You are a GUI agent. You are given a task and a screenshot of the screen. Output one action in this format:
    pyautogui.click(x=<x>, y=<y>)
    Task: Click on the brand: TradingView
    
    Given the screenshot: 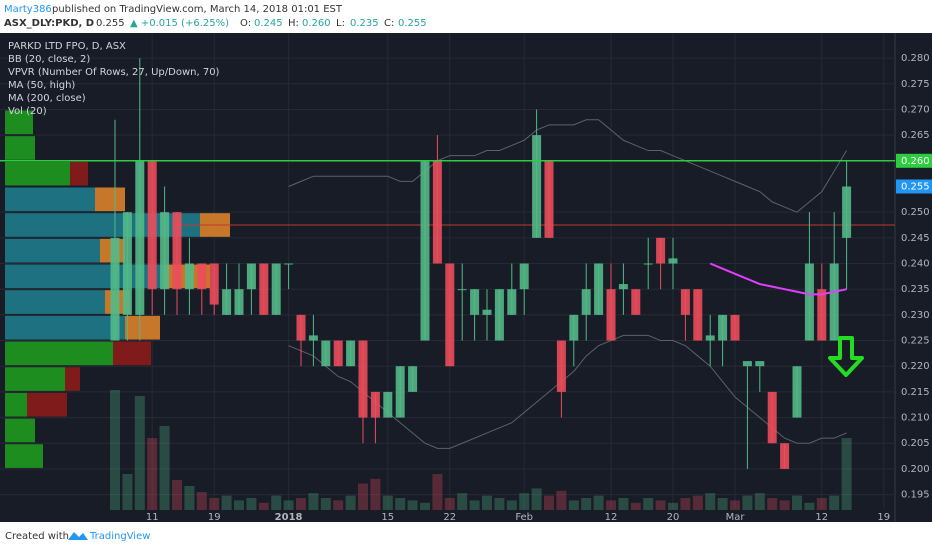 What is the action you would take?
    pyautogui.click(x=119, y=536)
    